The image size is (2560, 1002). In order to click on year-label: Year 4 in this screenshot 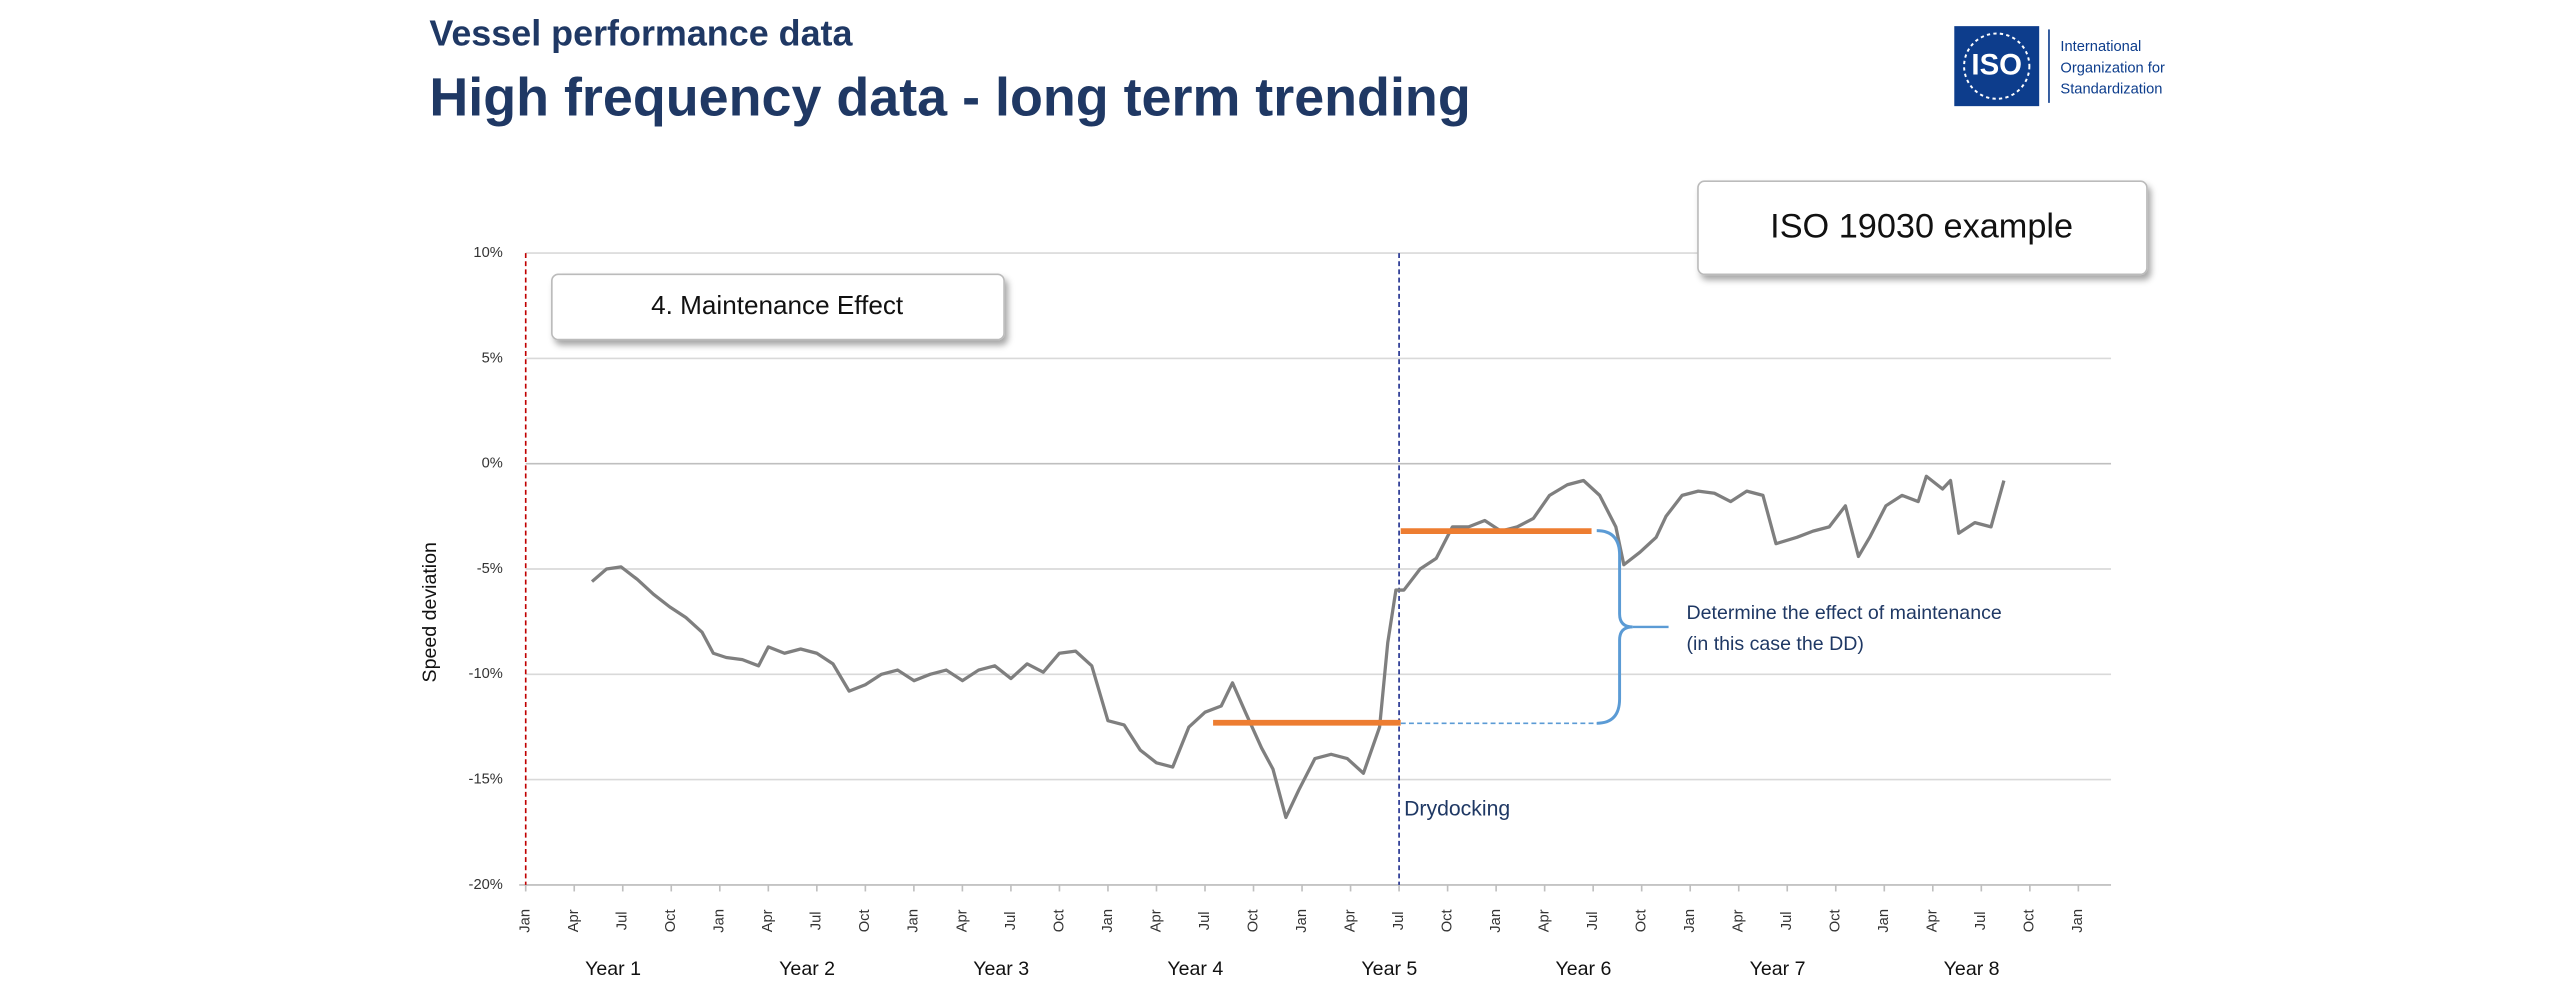, I will do `click(1195, 969)`.